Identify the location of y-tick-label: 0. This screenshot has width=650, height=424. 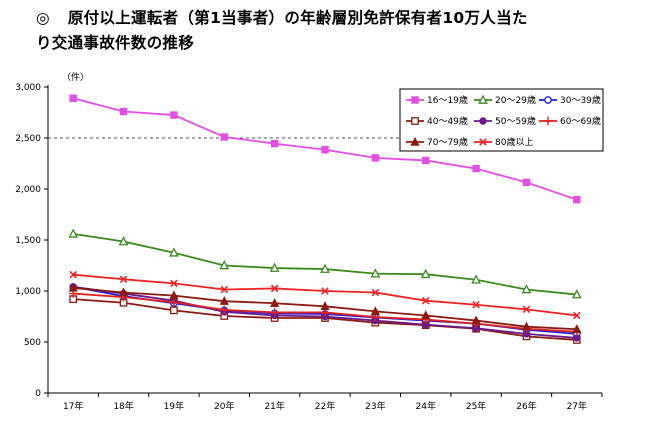
(38, 394).